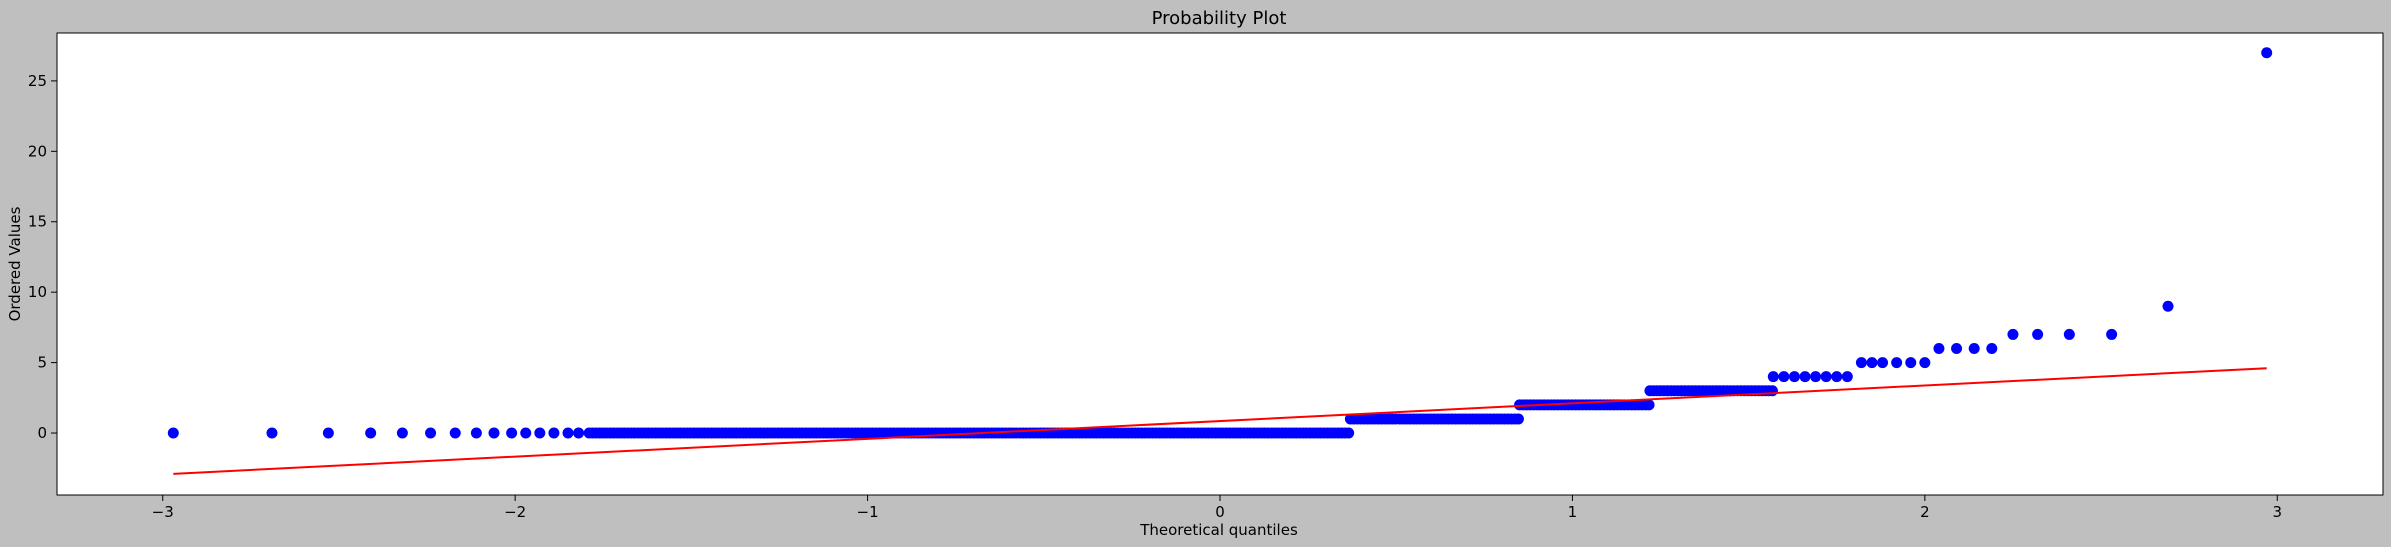 This screenshot has height=547, width=2391. Describe the element at coordinates (1218, 530) in the screenshot. I see `x-axis-label: Theoretical quantiles` at that location.